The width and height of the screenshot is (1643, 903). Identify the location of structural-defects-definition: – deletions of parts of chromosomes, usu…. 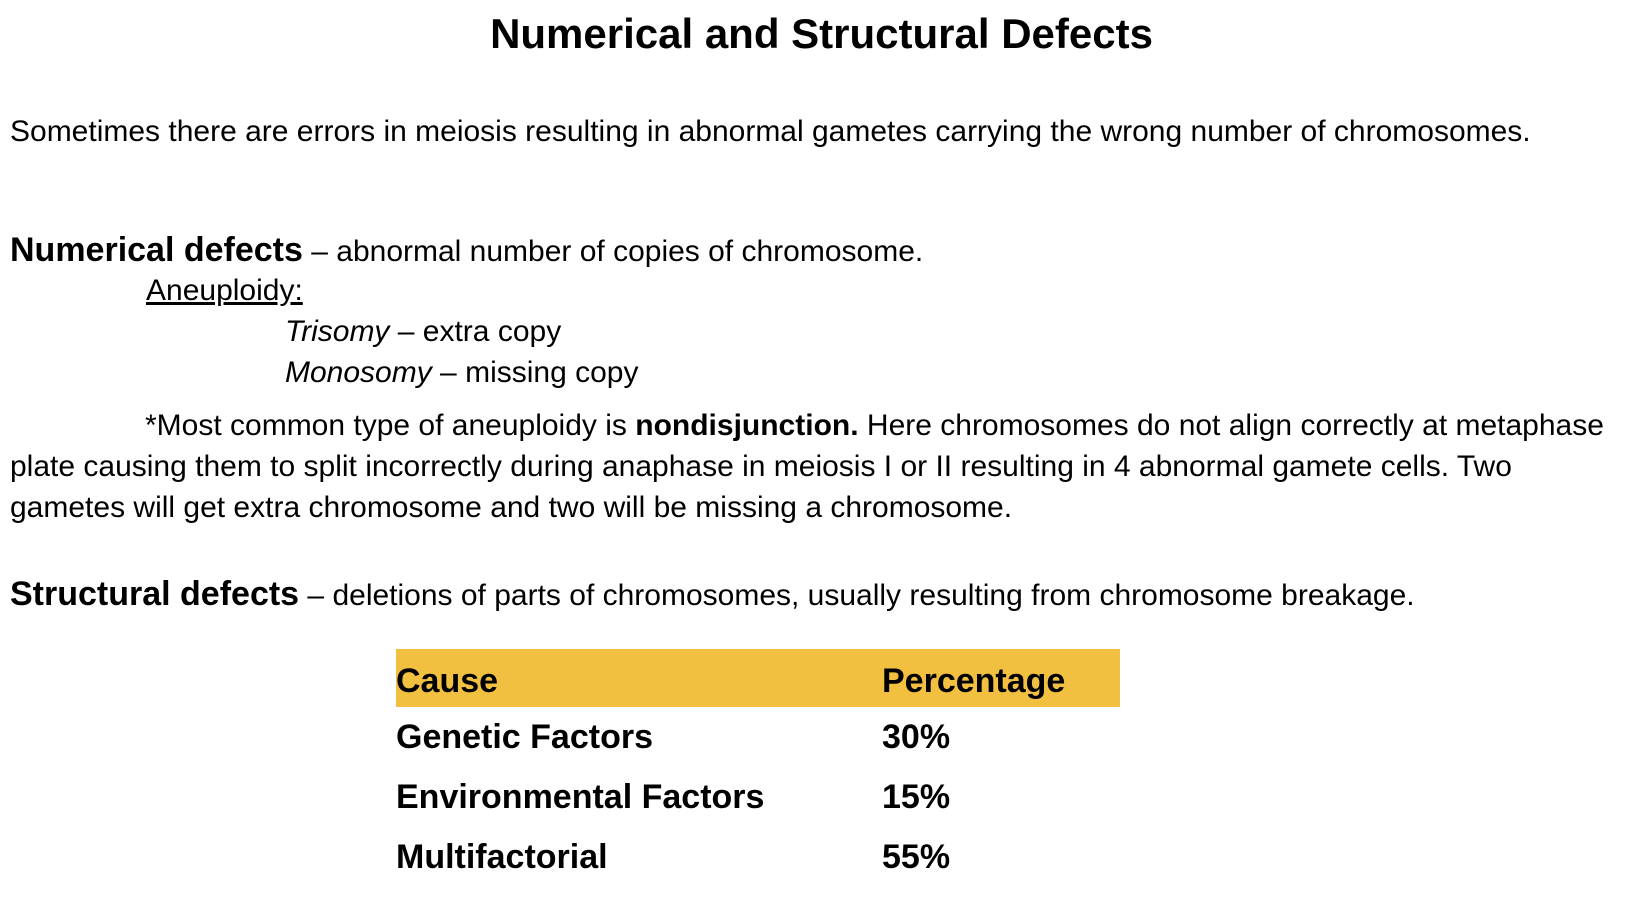
(857, 595).